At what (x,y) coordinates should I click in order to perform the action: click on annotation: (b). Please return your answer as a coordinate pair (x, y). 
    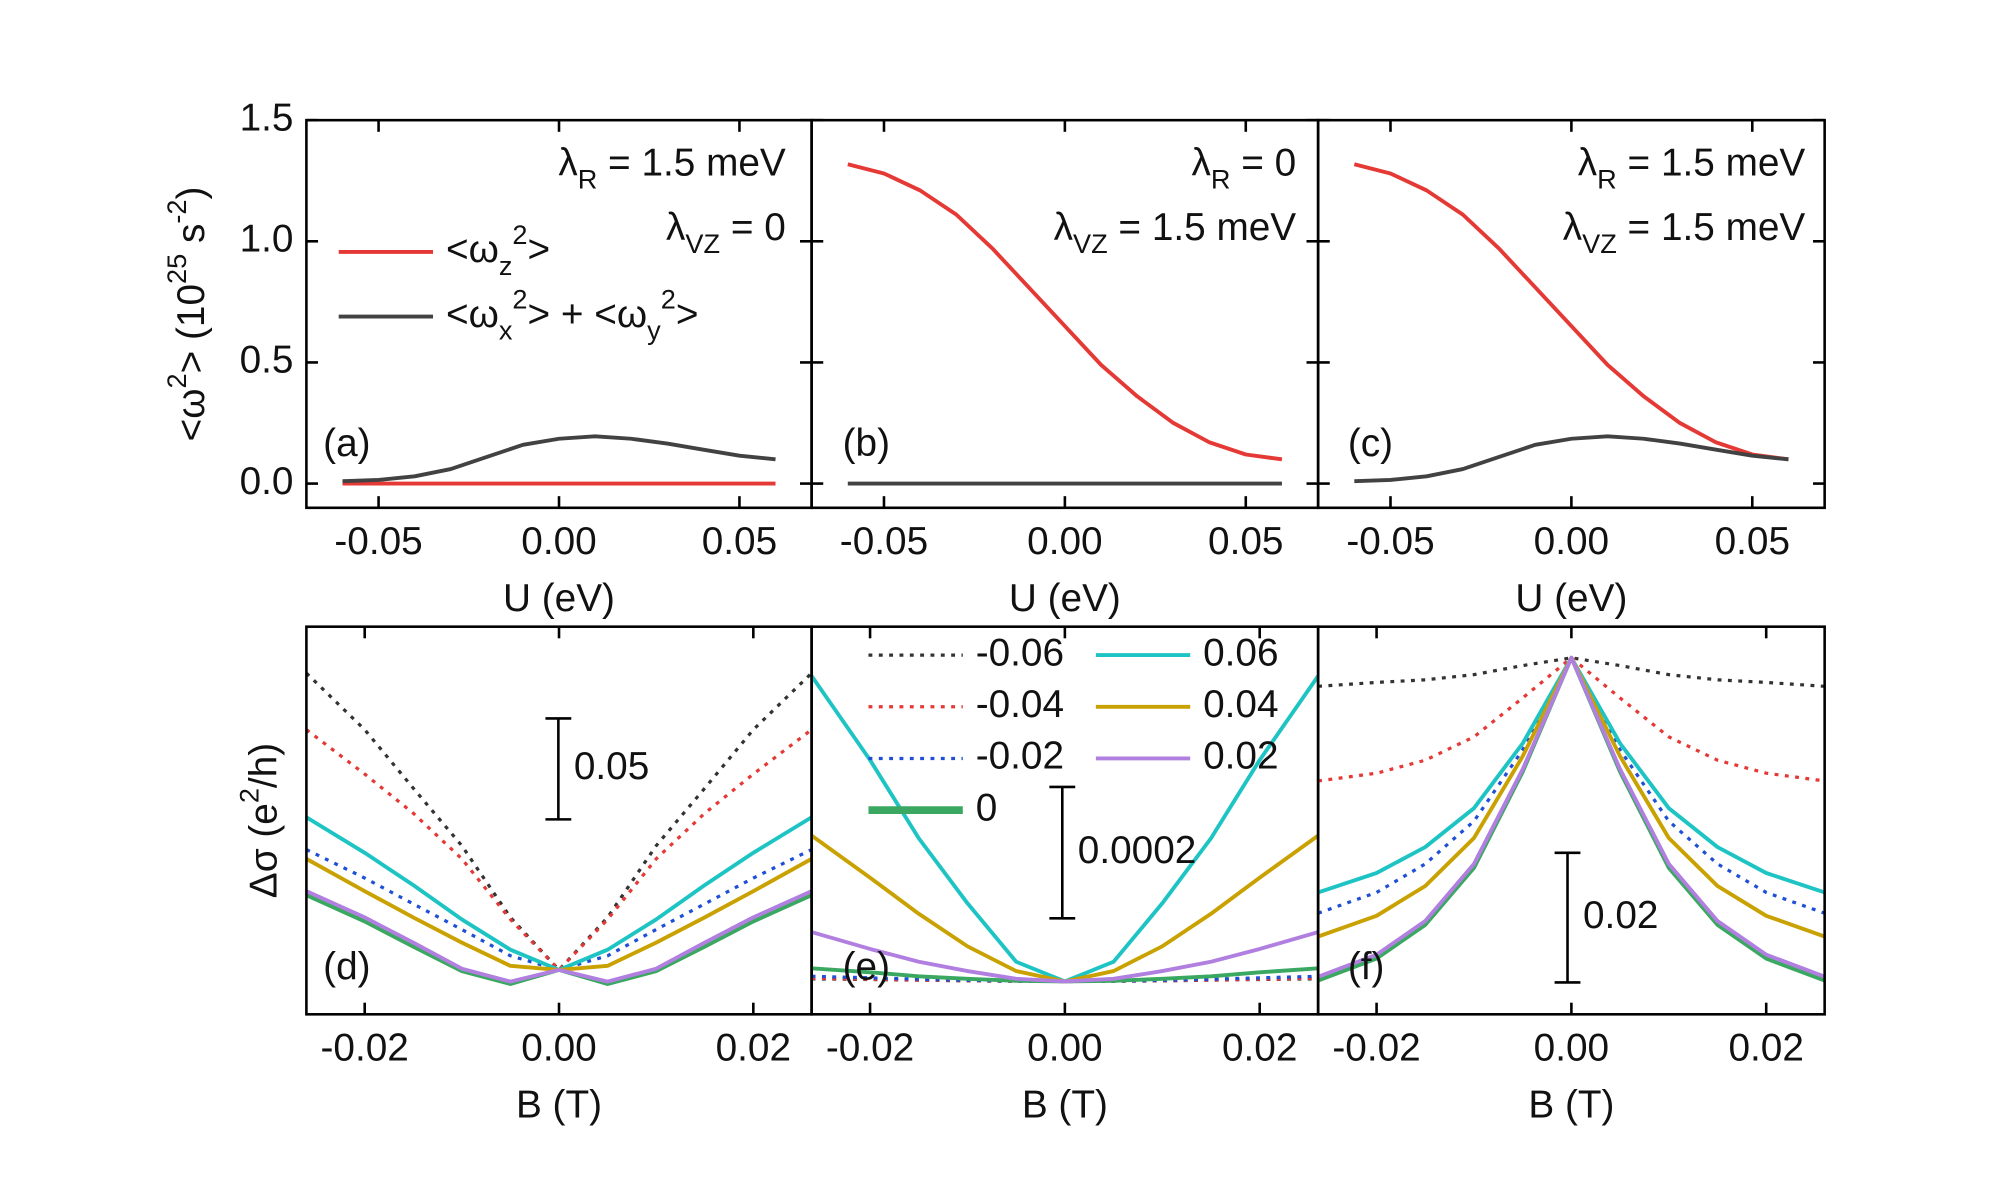
    Looking at the image, I should click on (866, 443).